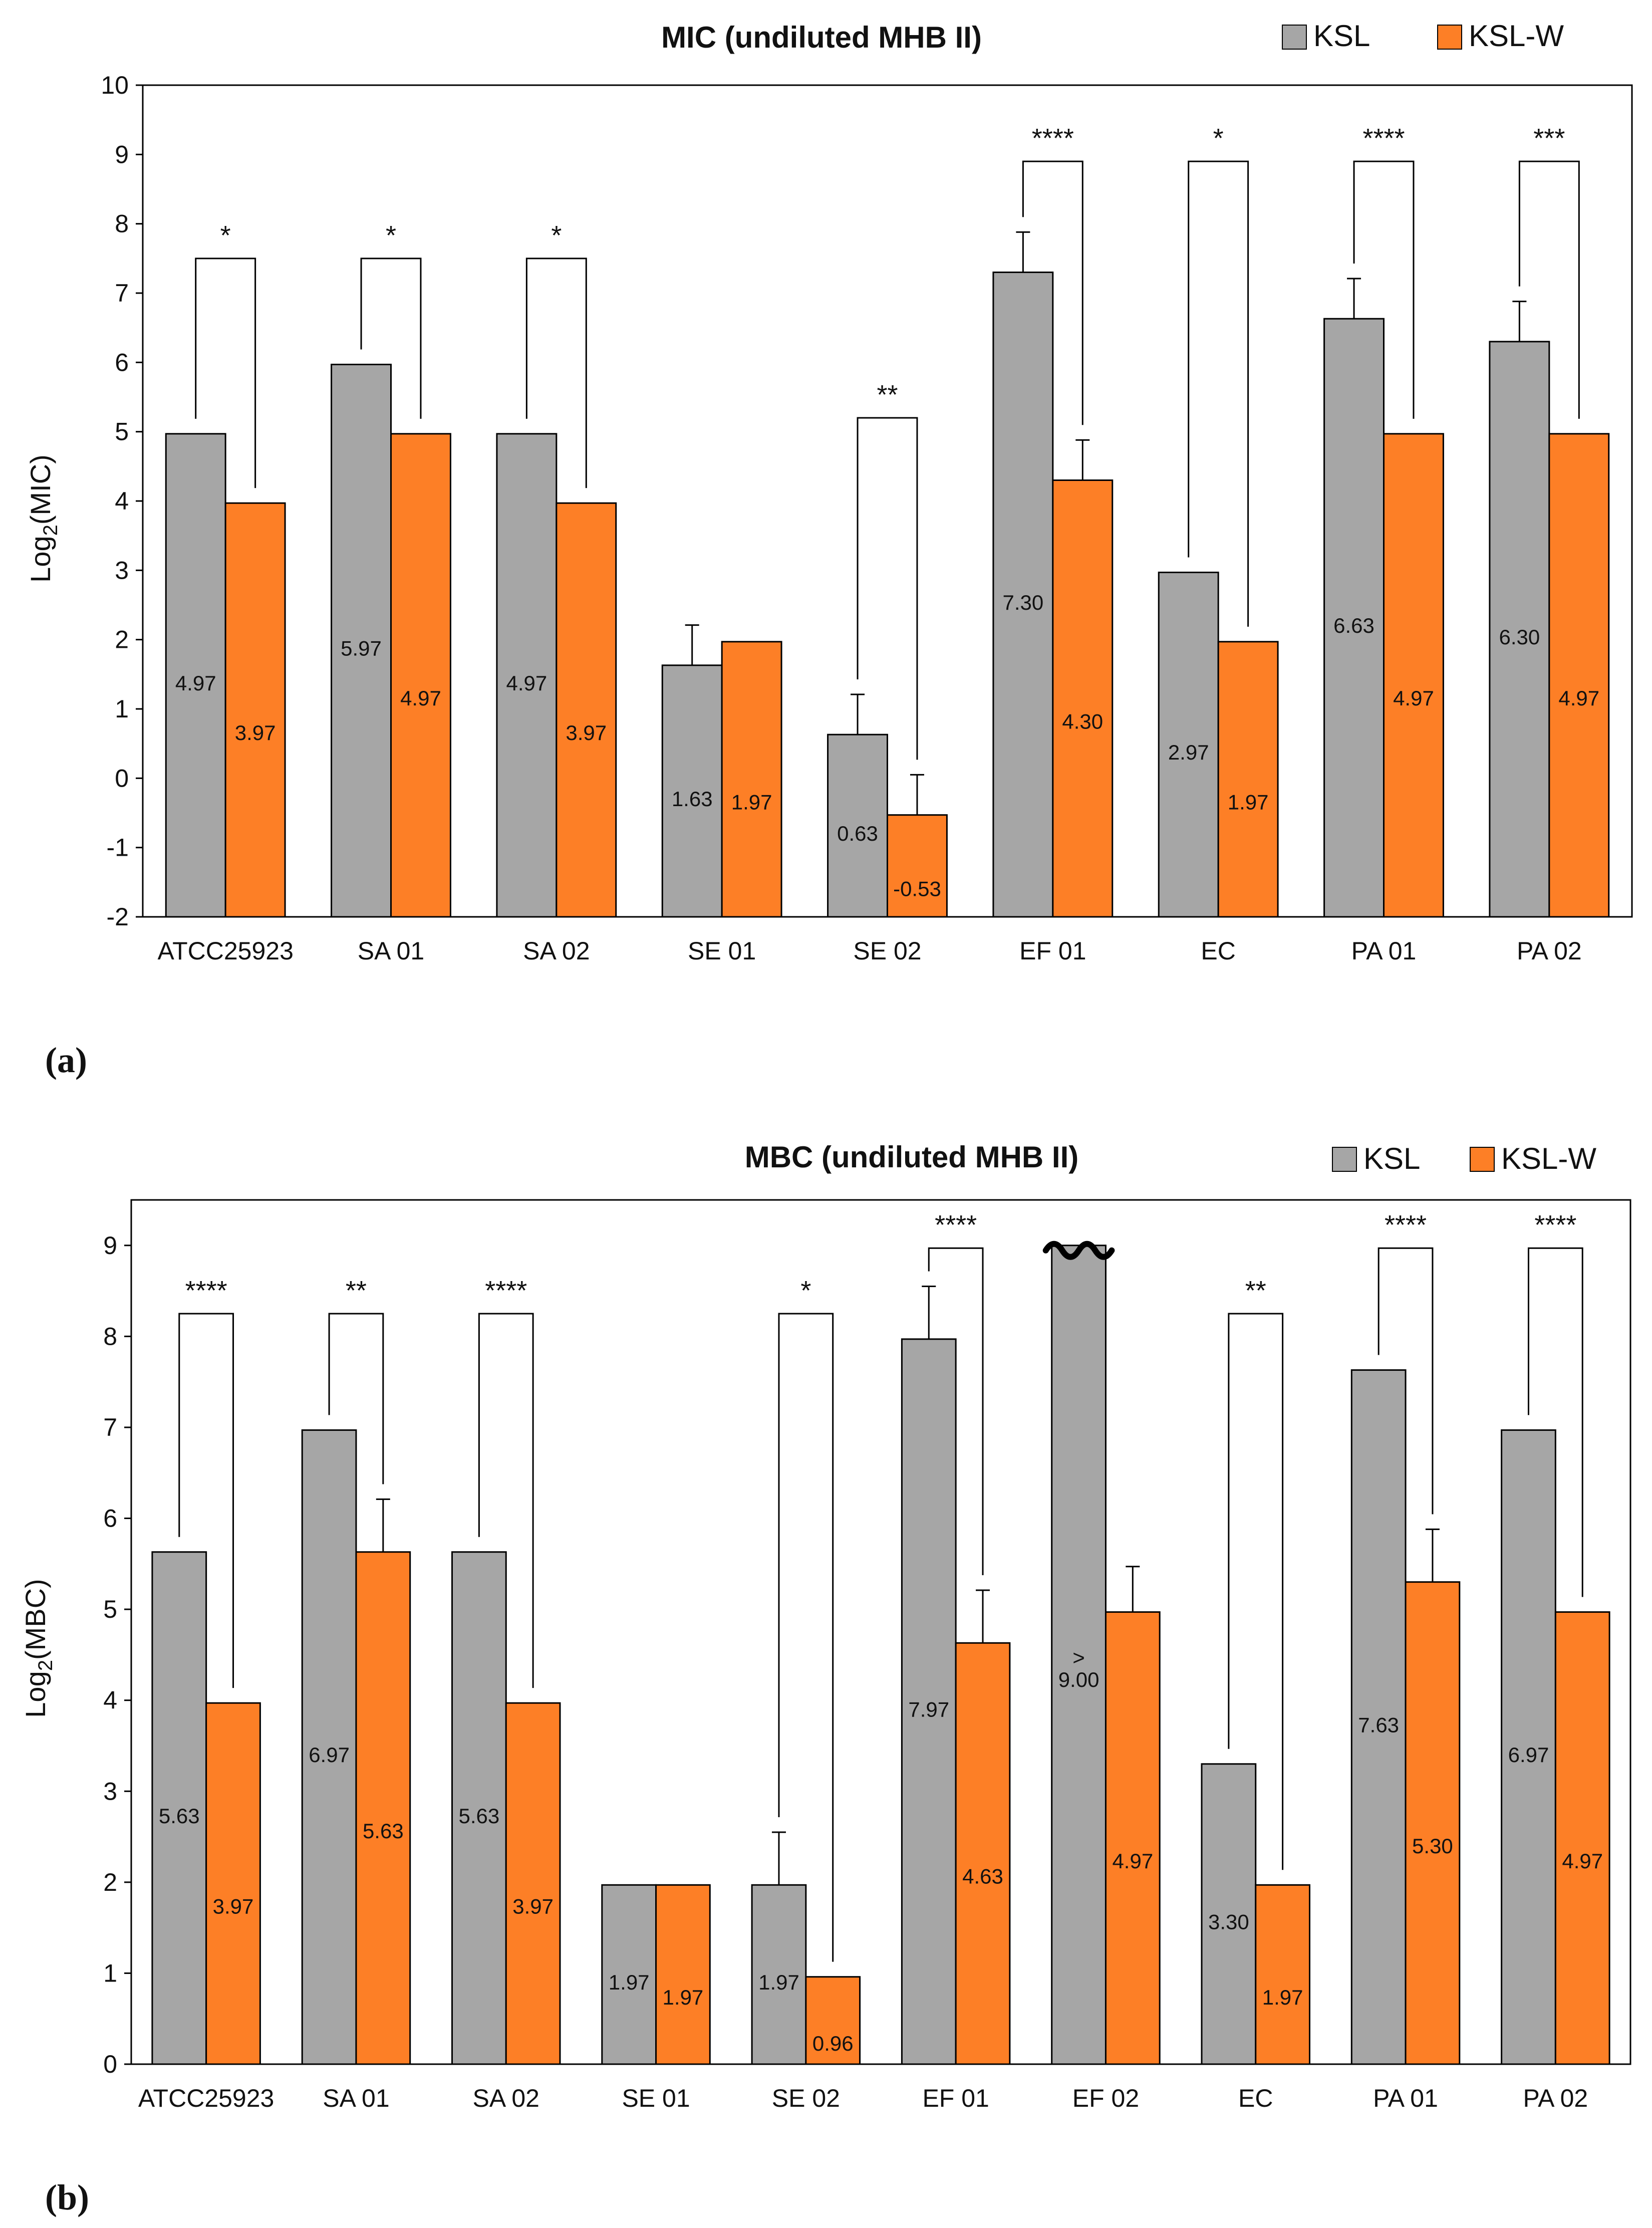 The width and height of the screenshot is (1652, 2228). I want to click on panel-b-bar-label: 3.97, so click(533, 1907).